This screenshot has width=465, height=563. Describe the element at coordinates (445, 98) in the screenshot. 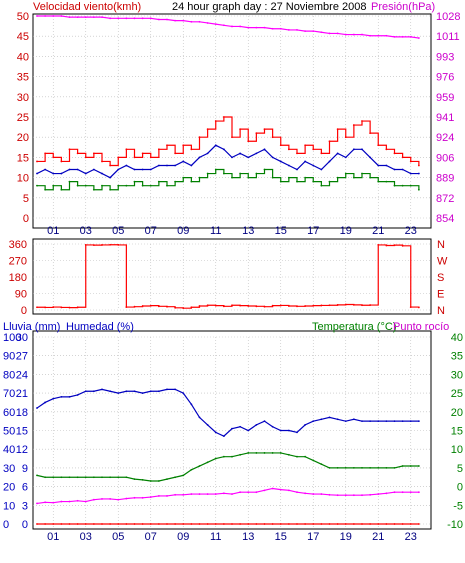

I see `pressure-y-tick-label: 959` at that location.